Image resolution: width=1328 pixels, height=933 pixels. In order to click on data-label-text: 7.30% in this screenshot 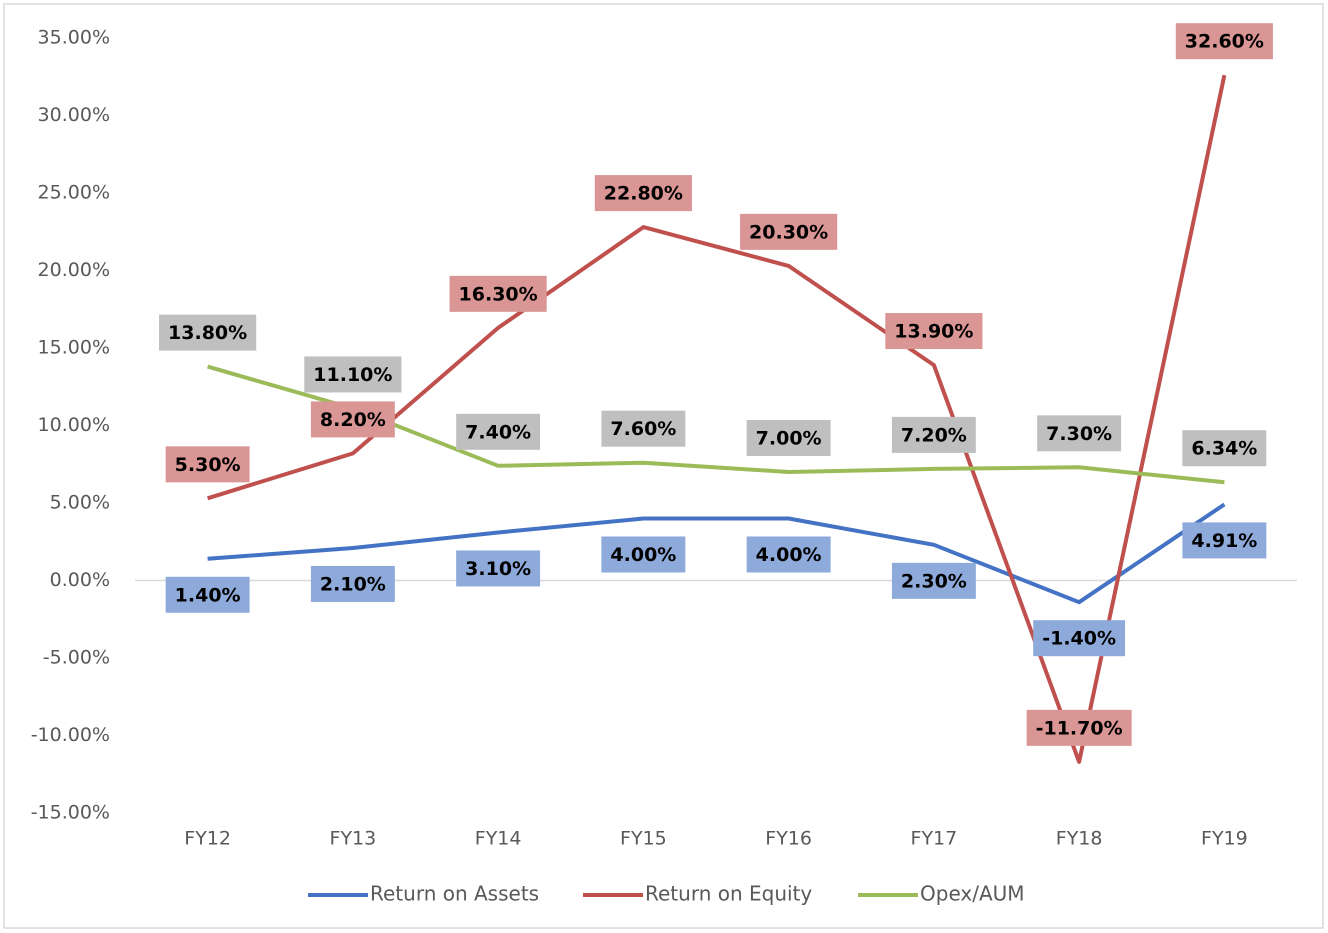, I will do `click(1079, 434)`.